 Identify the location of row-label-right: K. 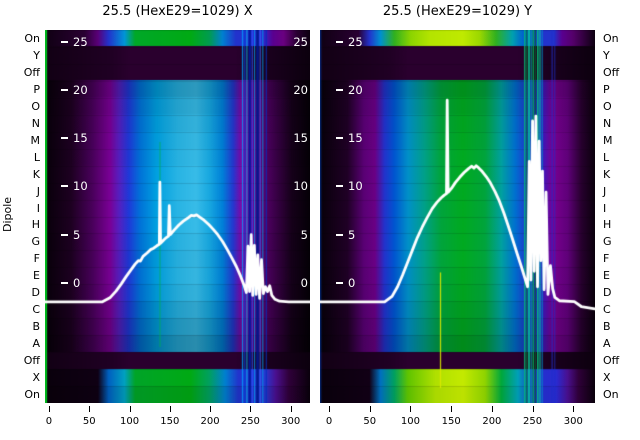
(607, 174).